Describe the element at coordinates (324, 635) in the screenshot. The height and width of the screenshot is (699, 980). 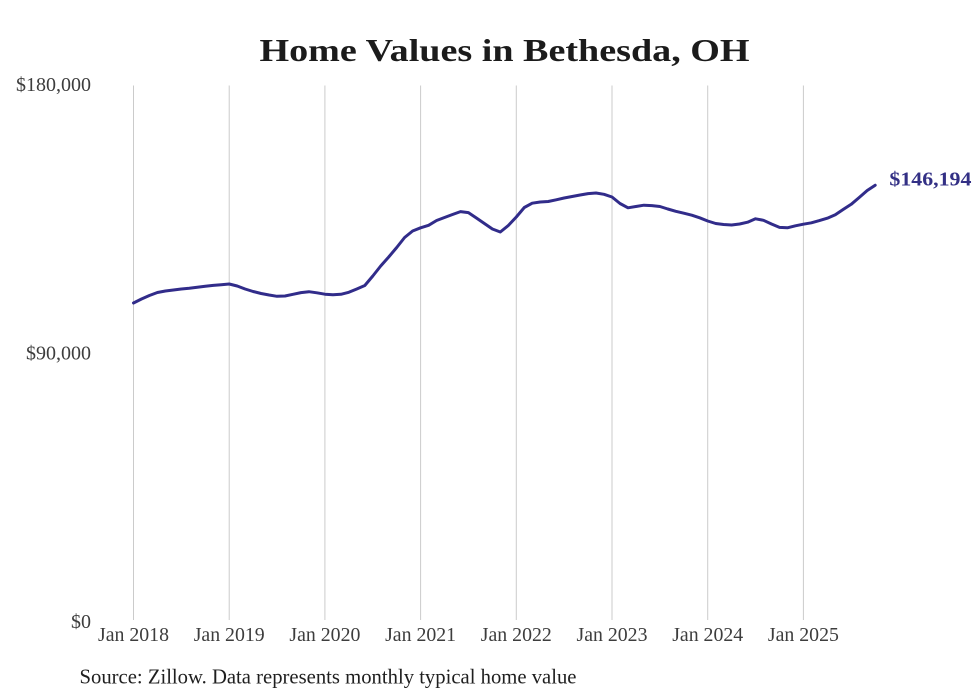
I see `svg-text: Jan 2020` at that location.